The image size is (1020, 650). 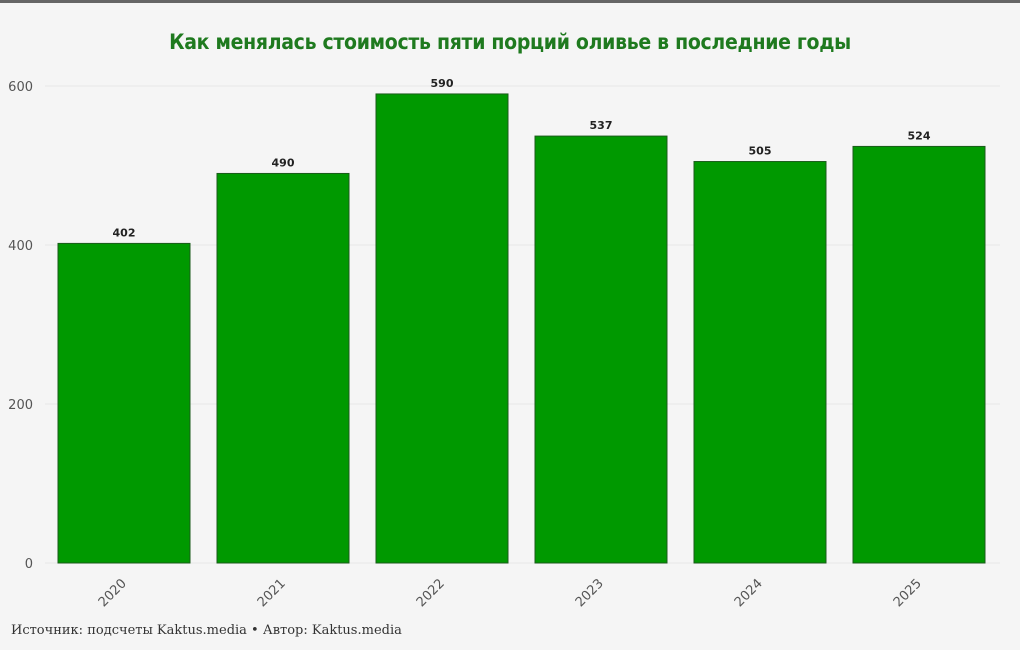 What do you see at coordinates (272, 593) in the screenshot?
I see `x-tick-label: 2021` at bounding box center [272, 593].